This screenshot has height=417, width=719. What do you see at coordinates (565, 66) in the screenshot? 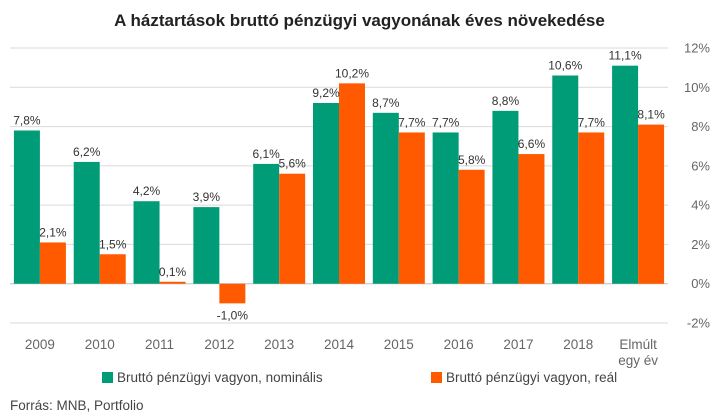
I see `data-label: 10,6%` at bounding box center [565, 66].